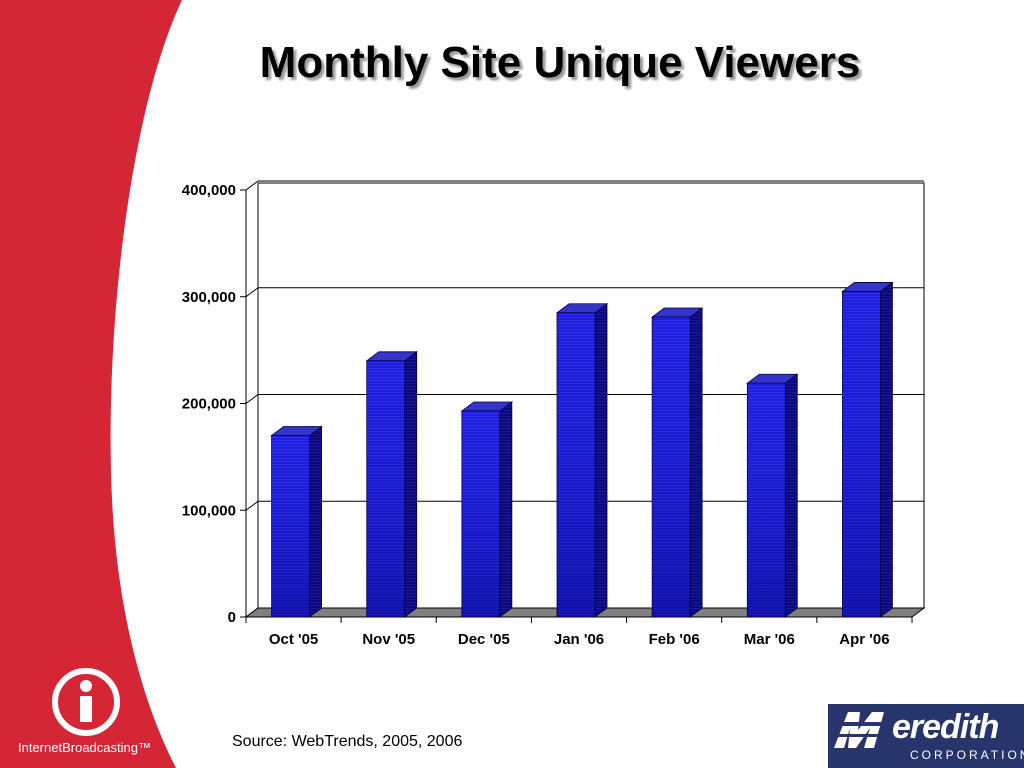  What do you see at coordinates (86, 702) in the screenshot?
I see `info-i-logo-icon` at bounding box center [86, 702].